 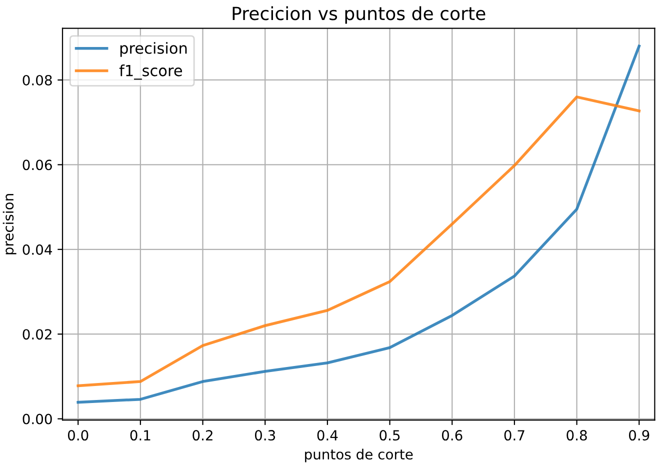 What do you see at coordinates (576, 435) in the screenshot?
I see `x-tick-label: 0.8` at bounding box center [576, 435].